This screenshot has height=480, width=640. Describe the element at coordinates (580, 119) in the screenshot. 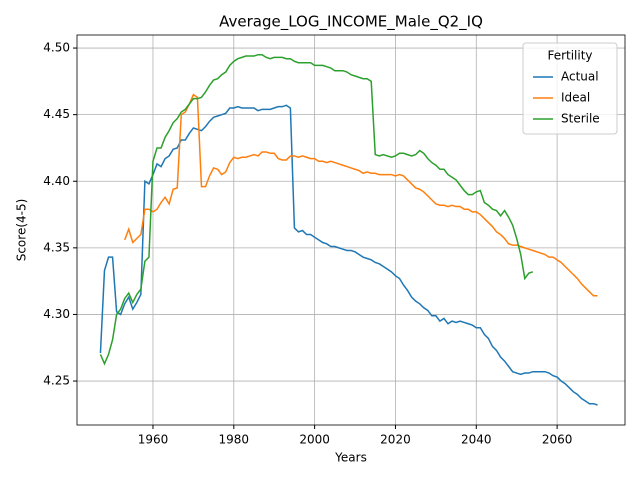

I see `legend-label: Sterile` at that location.